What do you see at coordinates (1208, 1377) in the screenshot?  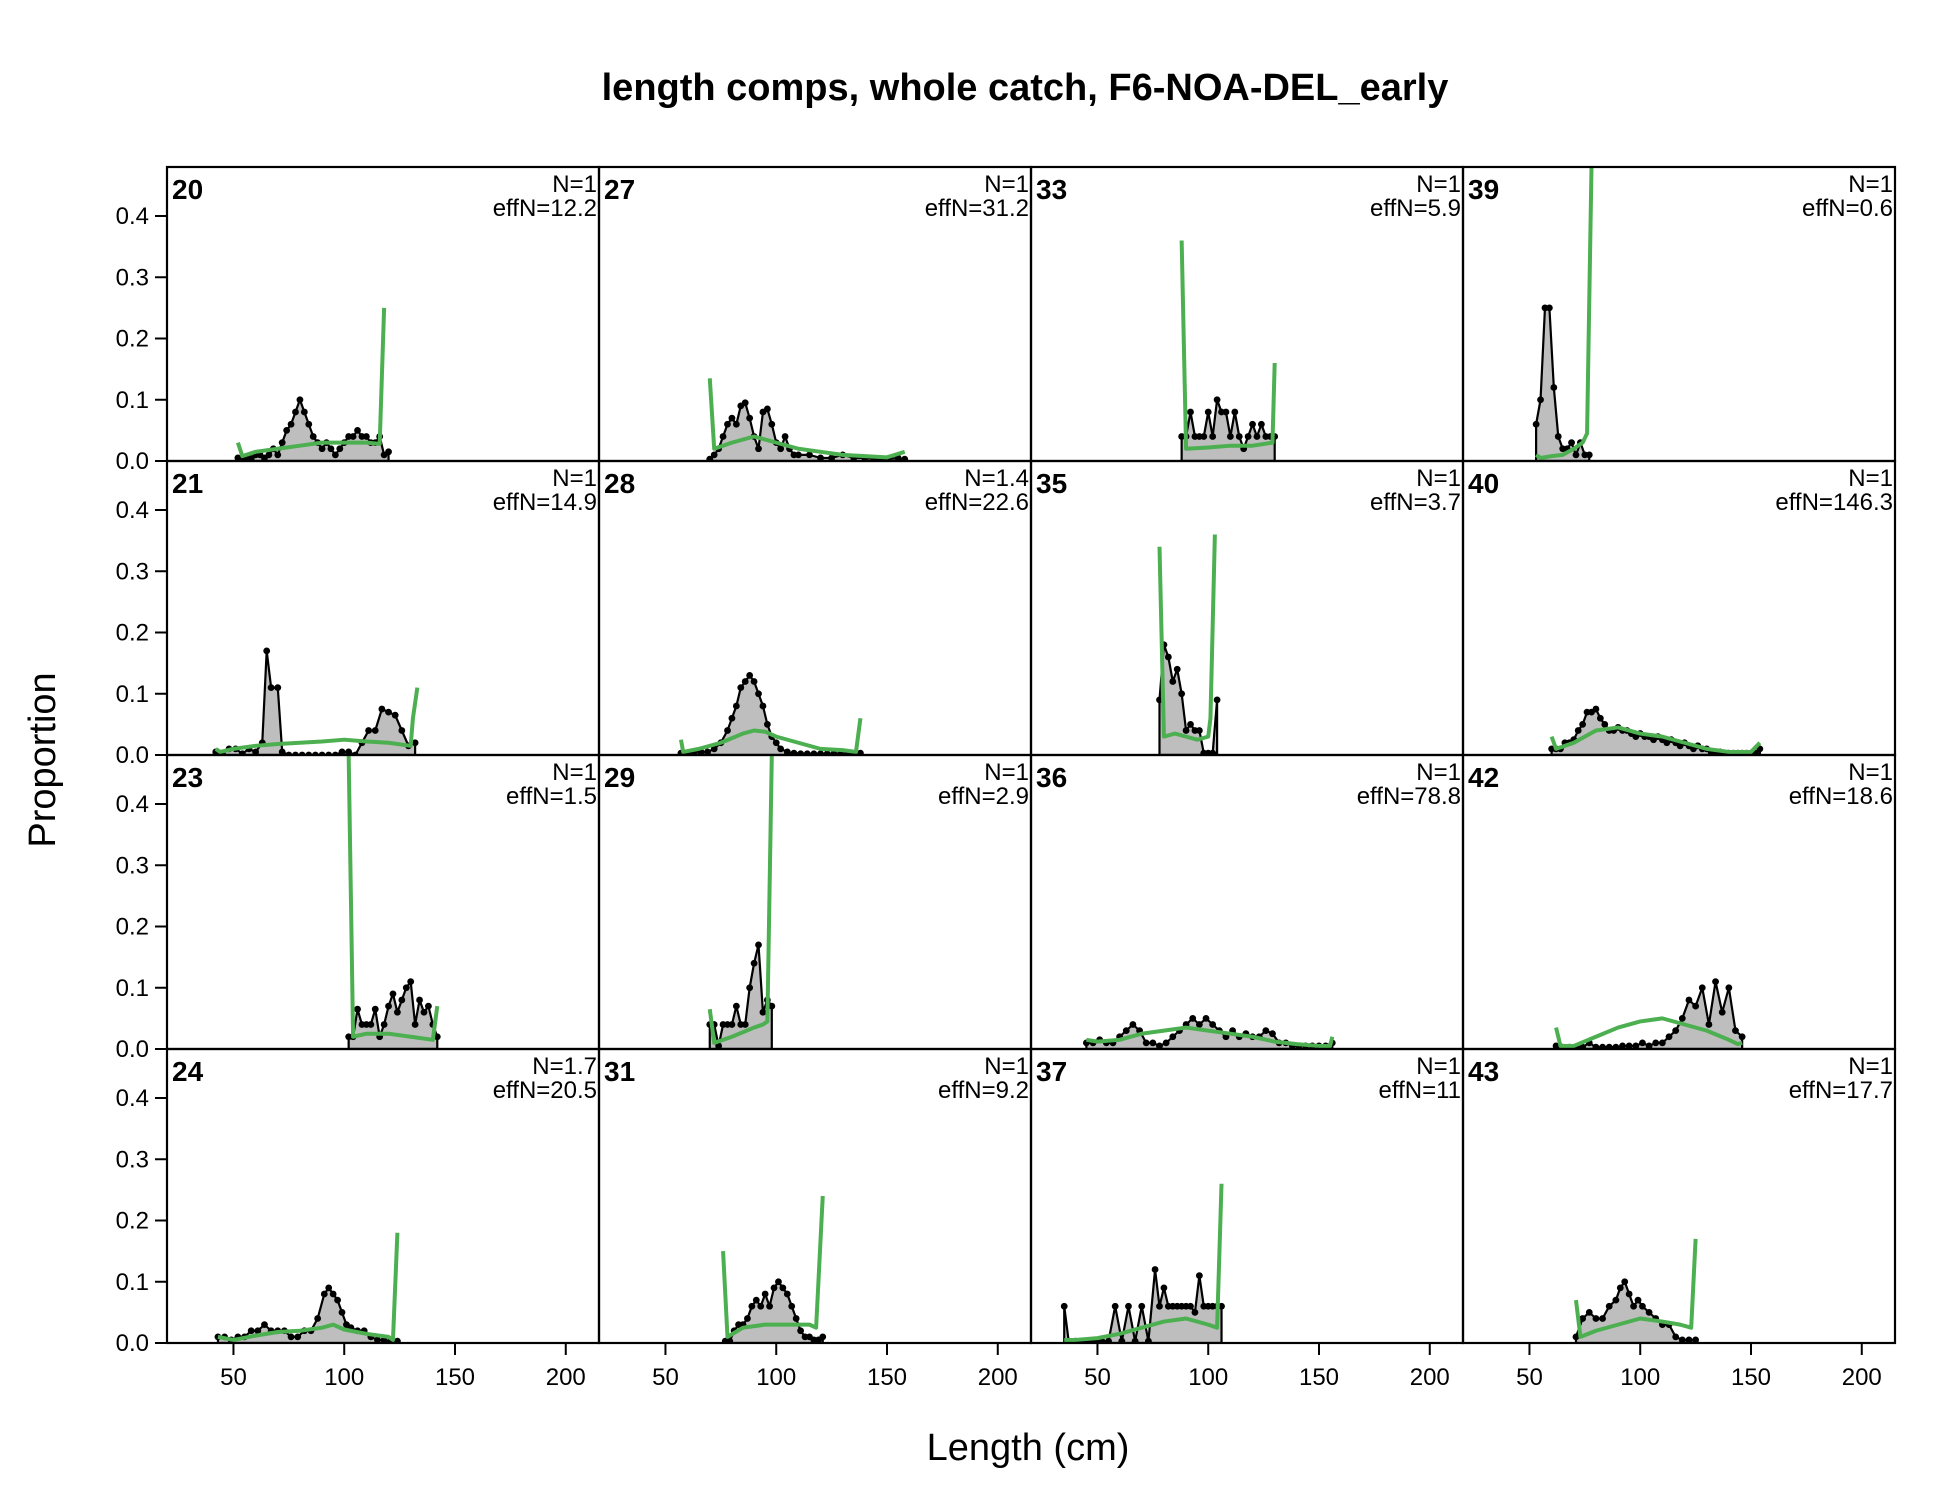 I see `x-tick-label: 100` at bounding box center [1208, 1377].